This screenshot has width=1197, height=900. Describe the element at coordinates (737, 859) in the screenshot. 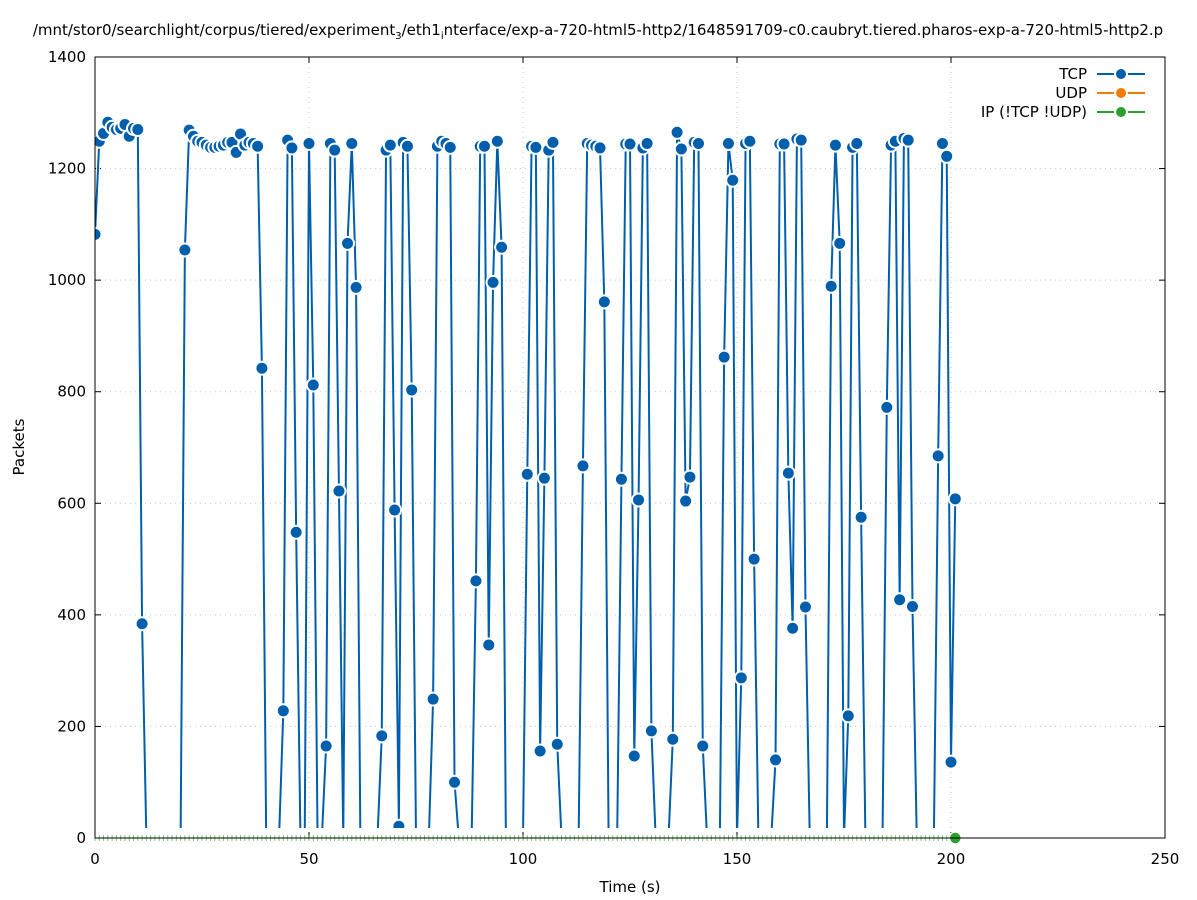

I see `x-tick-label: 150` at that location.